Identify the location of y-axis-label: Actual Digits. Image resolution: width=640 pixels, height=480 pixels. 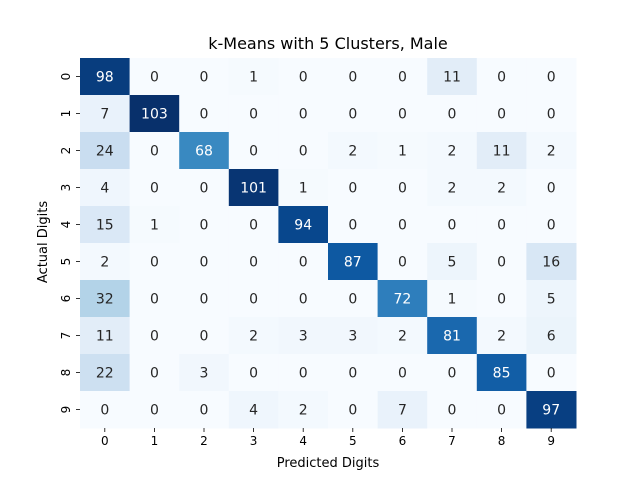
(43, 242).